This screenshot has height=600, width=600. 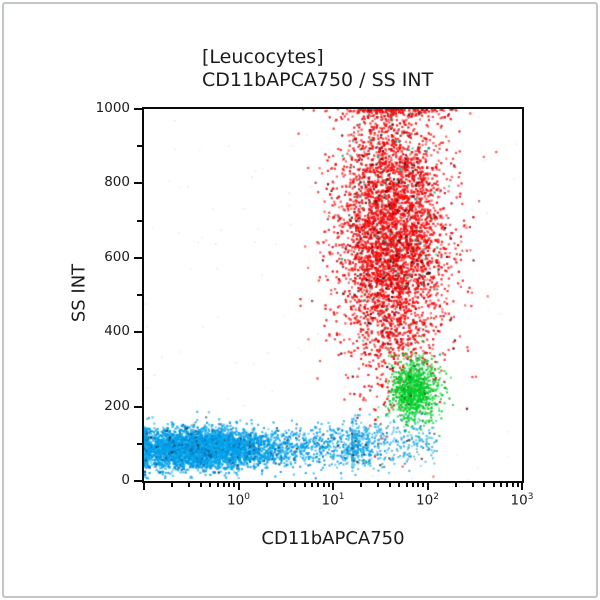 I want to click on y-tick-label: 1000, so click(x=112, y=108).